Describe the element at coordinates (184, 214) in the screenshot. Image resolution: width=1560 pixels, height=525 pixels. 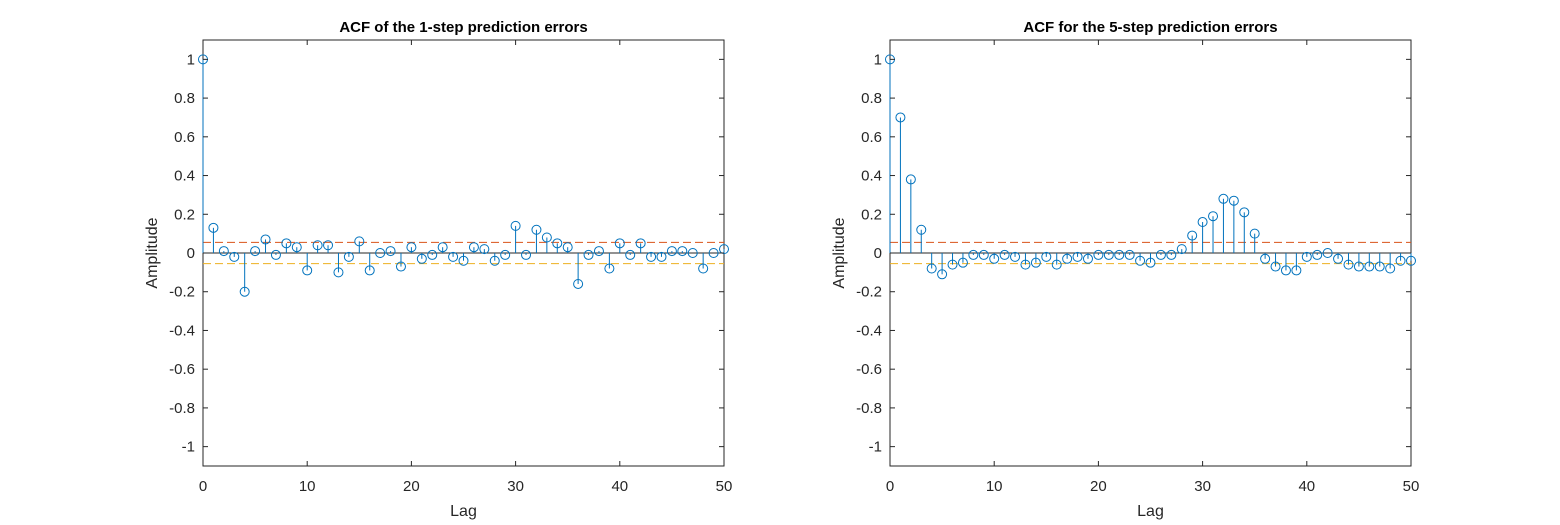
I see `y-tick-label: 0.2` at that location.